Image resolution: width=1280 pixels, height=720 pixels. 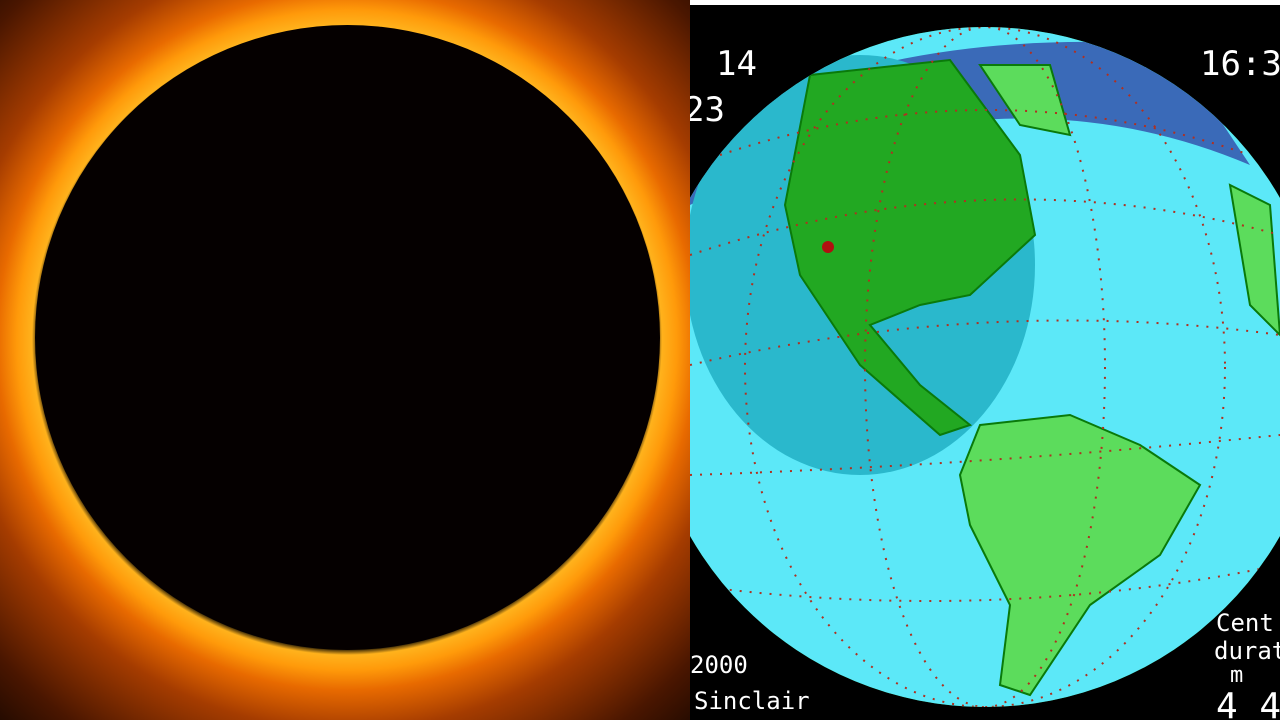 I want to click on duration-value: 4 4, so click(x=1248, y=703).